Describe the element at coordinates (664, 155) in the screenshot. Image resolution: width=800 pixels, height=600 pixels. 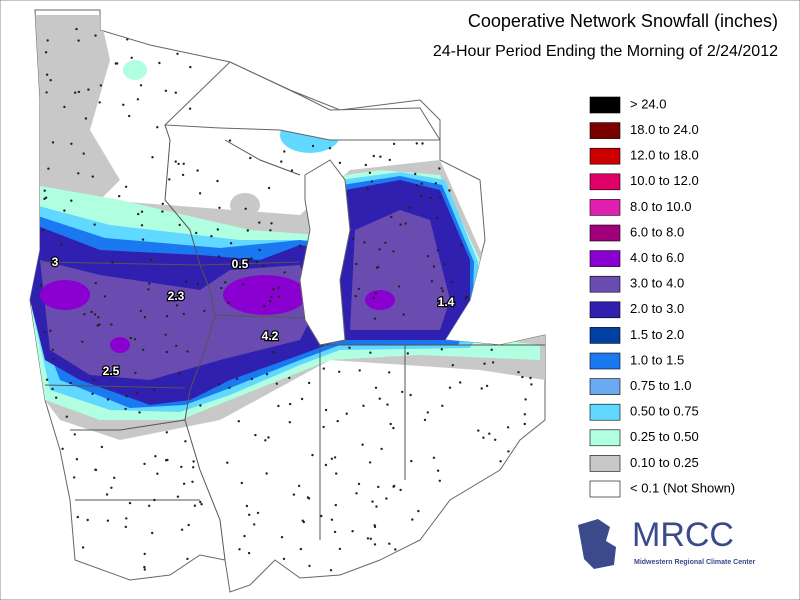
I see `legend-label: 12.0 to 18.0` at that location.